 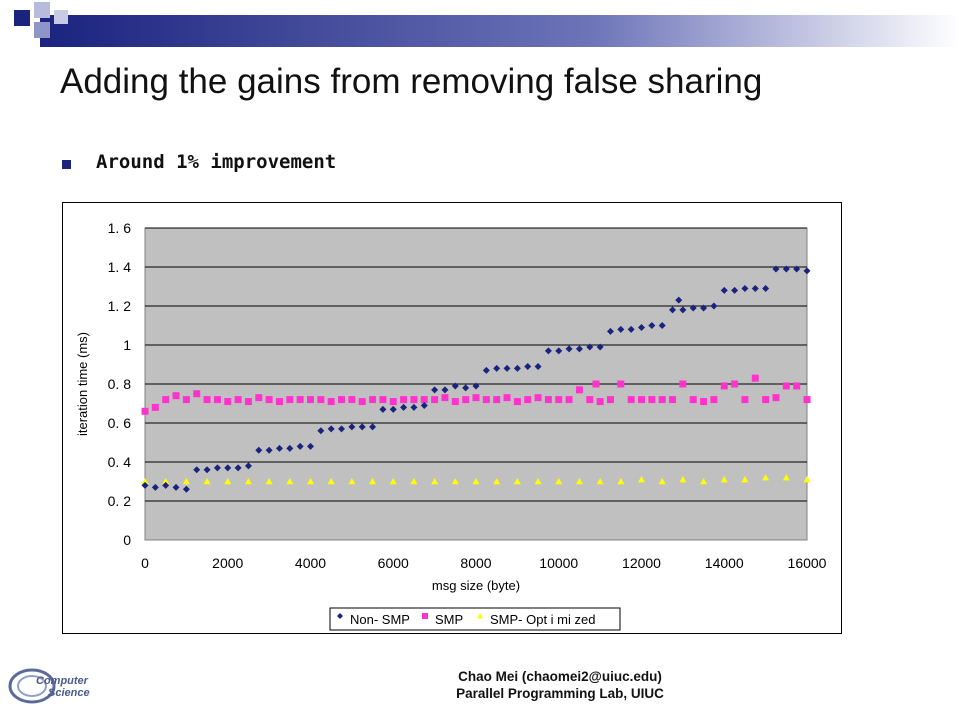 What do you see at coordinates (475, 619) in the screenshot?
I see `legend-box` at bounding box center [475, 619].